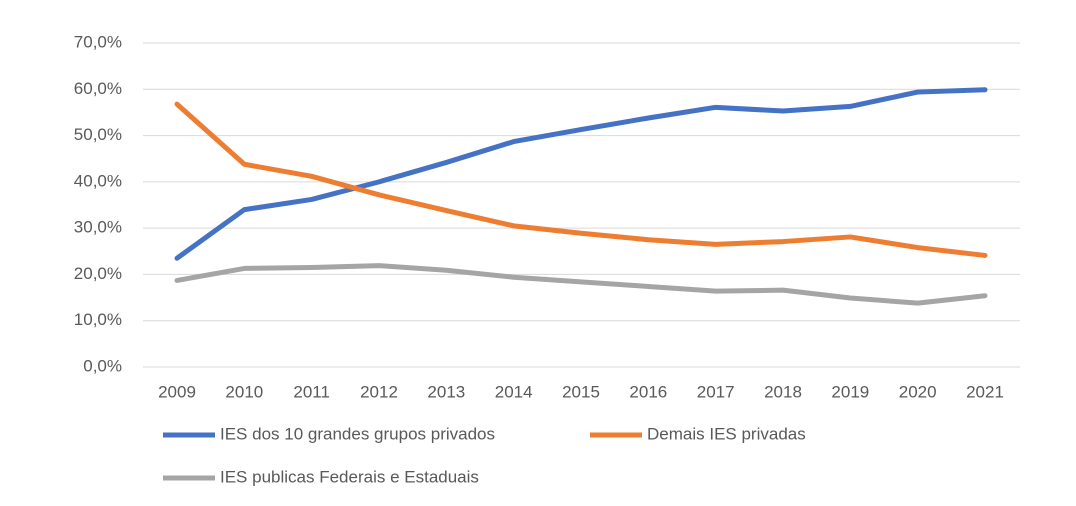 This screenshot has height=506, width=1076. Describe the element at coordinates (985, 391) in the screenshot. I see `x-tick-label: 2021` at that location.